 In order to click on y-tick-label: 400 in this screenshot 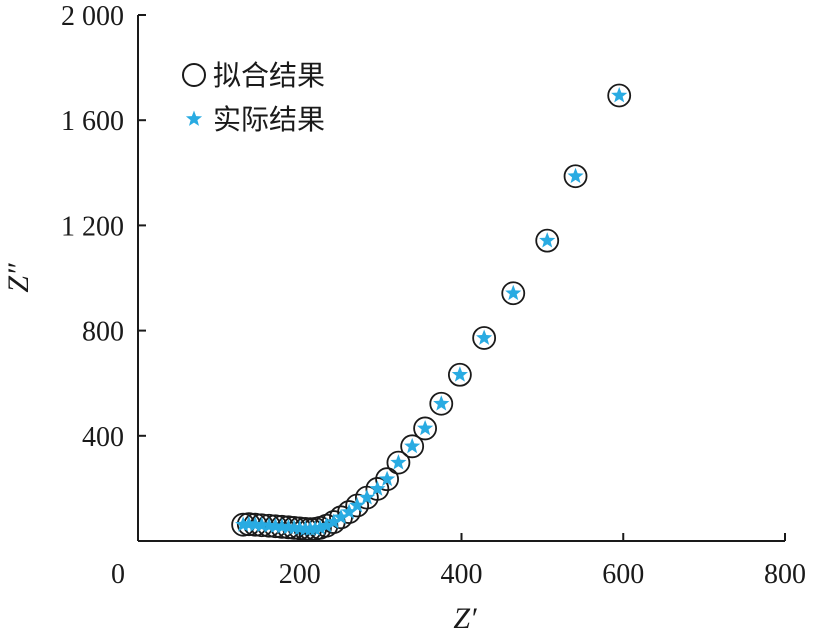, I will do `click(103, 437)`.